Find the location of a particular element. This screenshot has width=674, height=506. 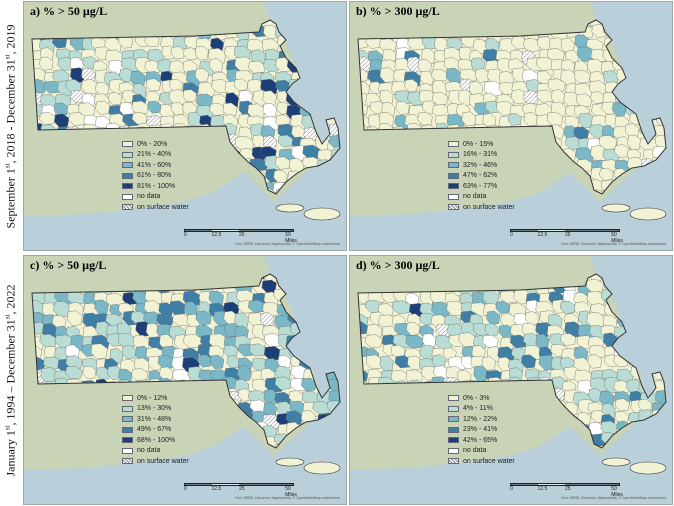

legend-label: 41% - 60% is located at coordinates (154, 165).